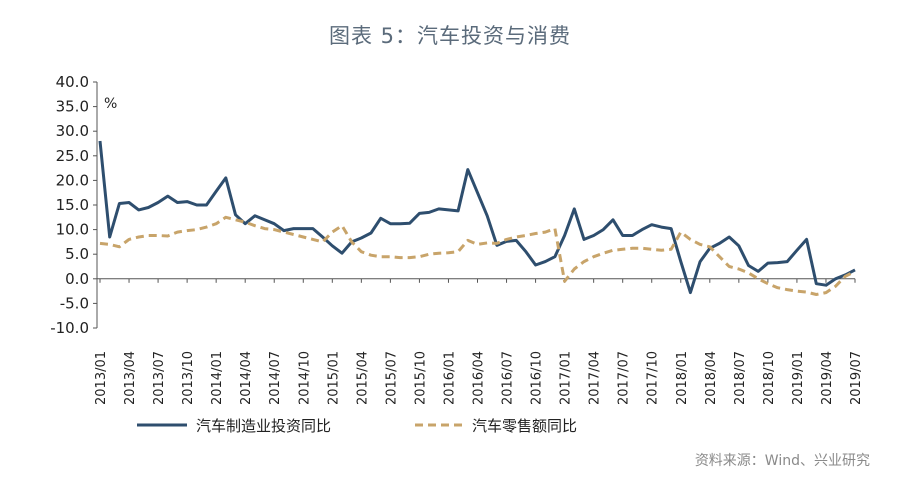  What do you see at coordinates (391, 378) in the screenshot?
I see `x-tick-label: 2015/07` at bounding box center [391, 378].